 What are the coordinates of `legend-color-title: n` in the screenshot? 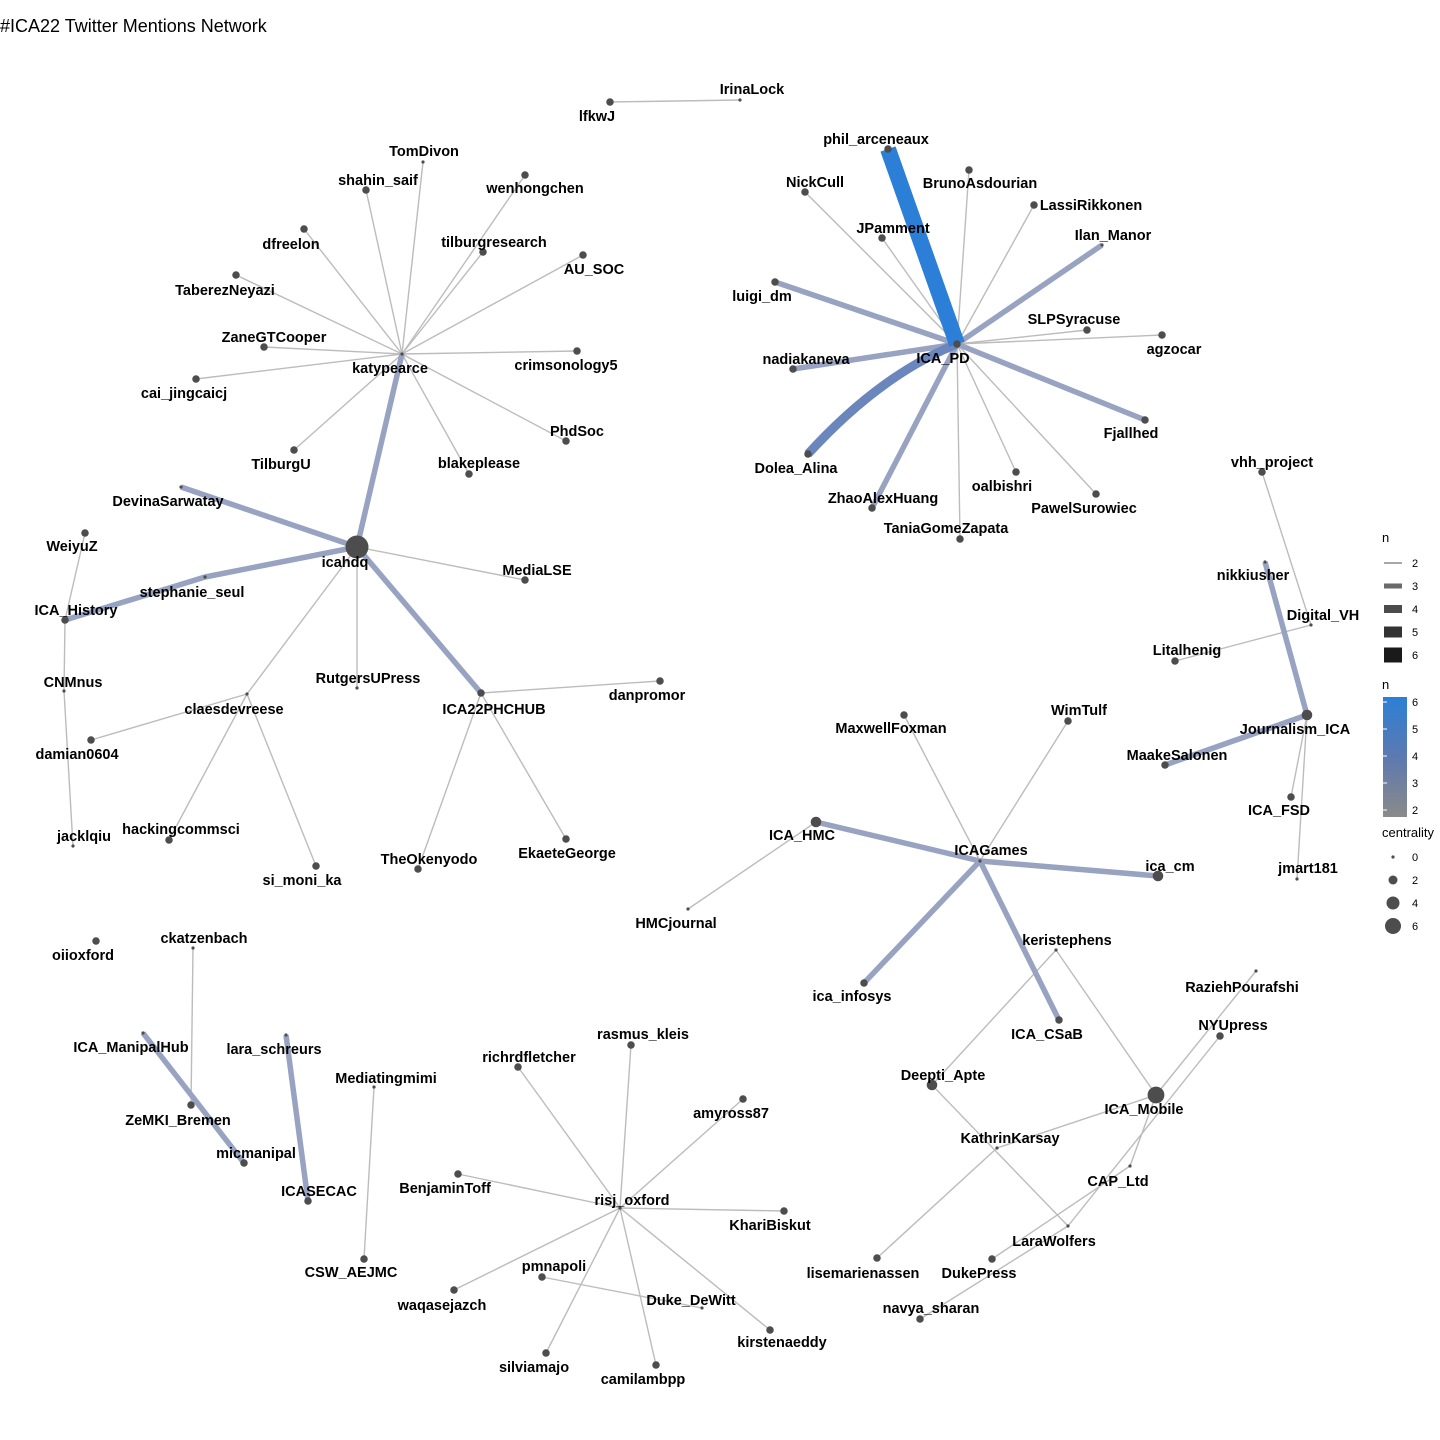 It's located at (1385, 684).